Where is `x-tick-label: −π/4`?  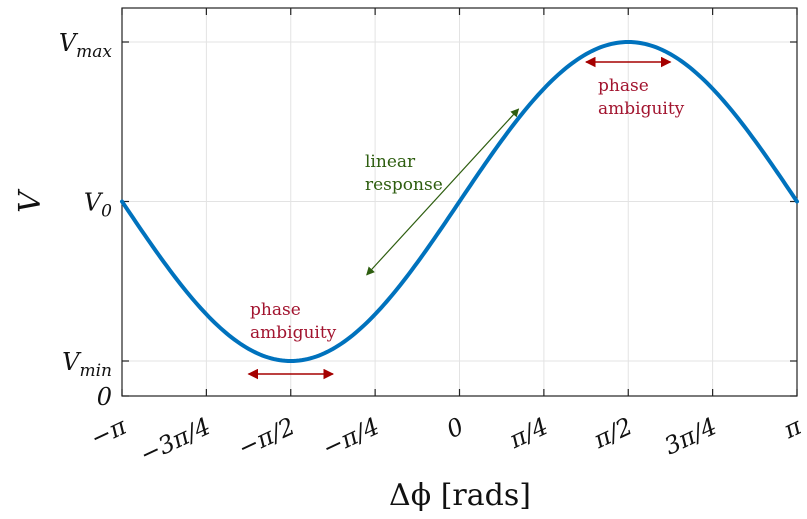
x-tick-label: −π/4 is located at coordinates (351, 437).